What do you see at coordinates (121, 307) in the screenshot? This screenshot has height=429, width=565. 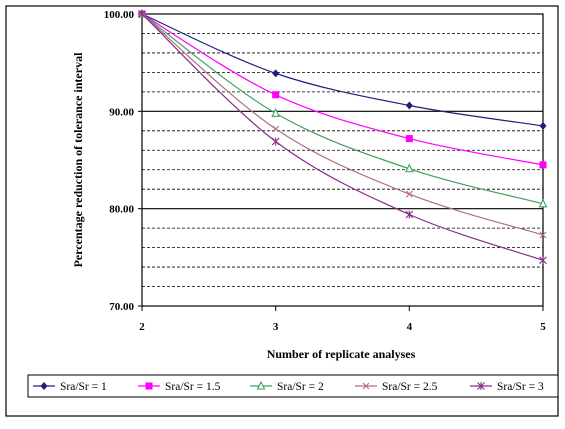 I see `y-tick-label: 70.00` at bounding box center [121, 307].